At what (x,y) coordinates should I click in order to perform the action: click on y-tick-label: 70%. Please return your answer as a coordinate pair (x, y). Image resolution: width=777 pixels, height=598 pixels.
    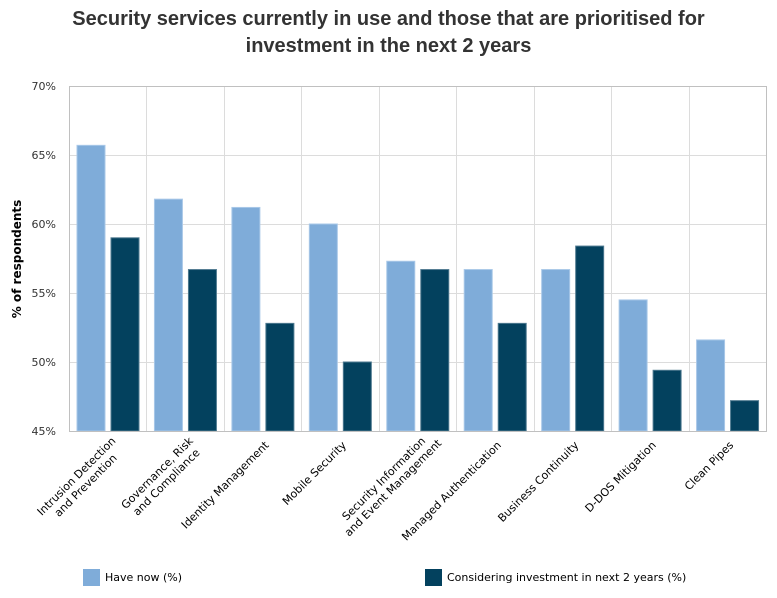
    Looking at the image, I should click on (44, 86).